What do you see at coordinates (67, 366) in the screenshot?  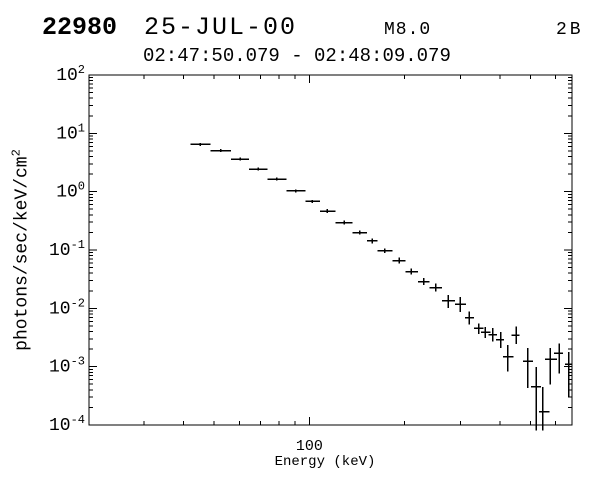 I see `y-tick-label: 10⁻³` at bounding box center [67, 366].